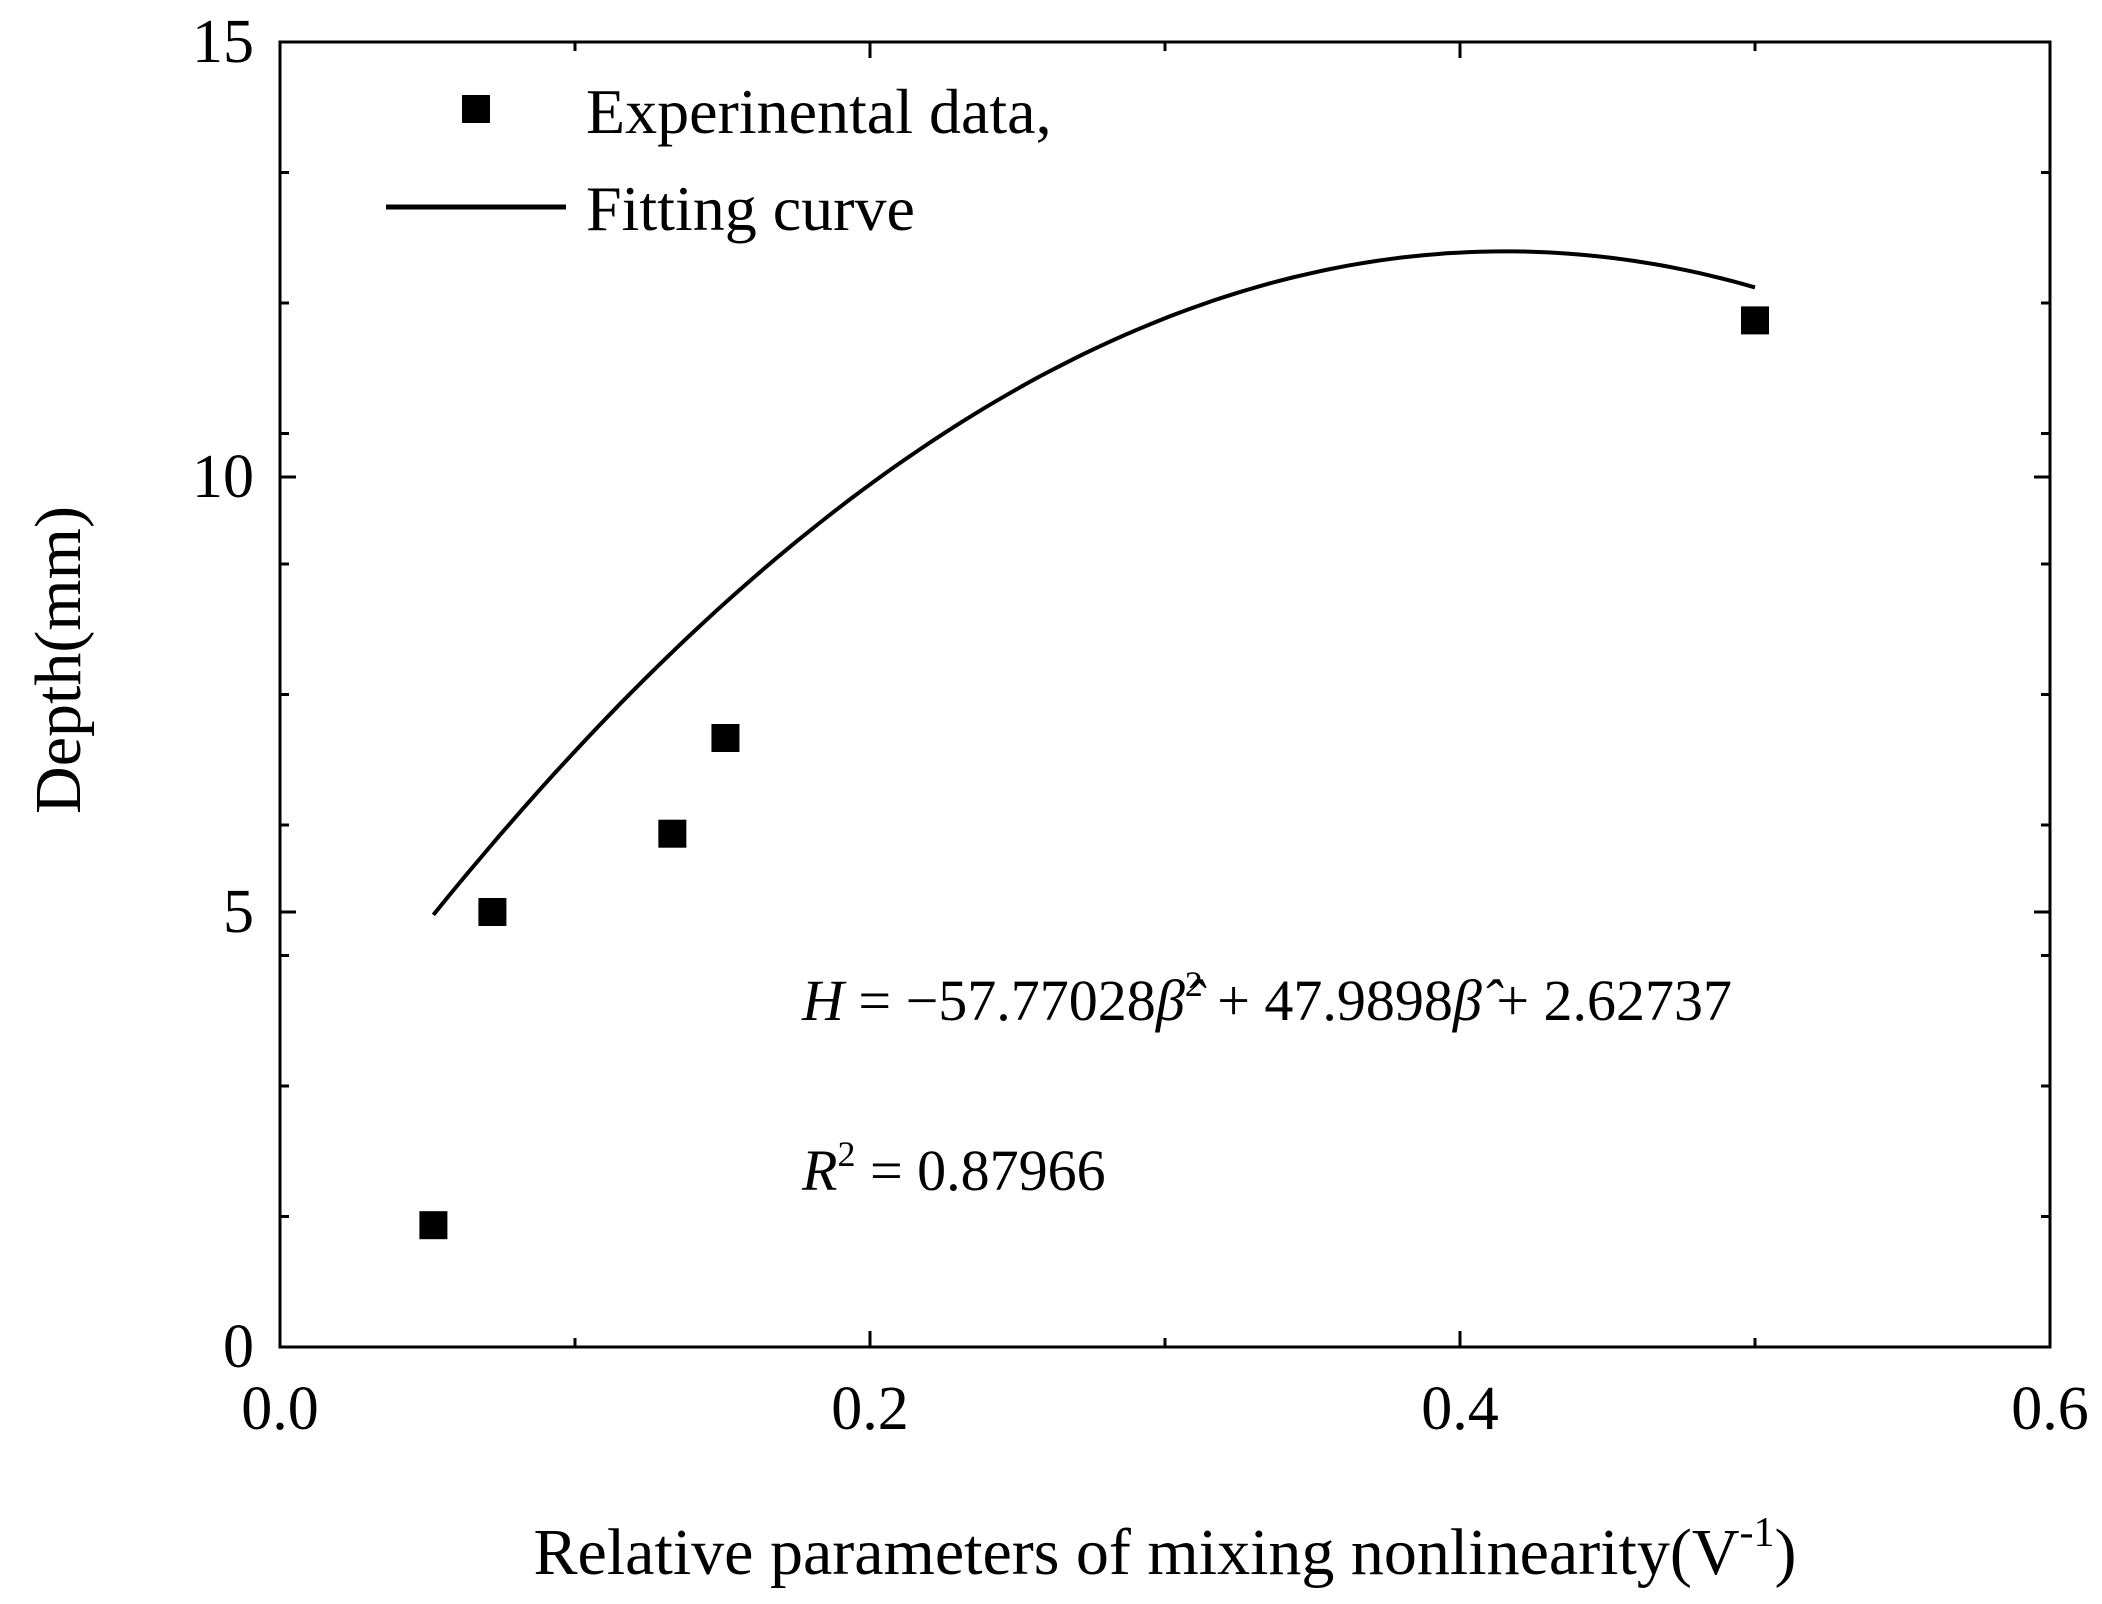  Describe the element at coordinates (819, 111) in the screenshot. I see `legend-label-experimental: Experinental data,` at that location.